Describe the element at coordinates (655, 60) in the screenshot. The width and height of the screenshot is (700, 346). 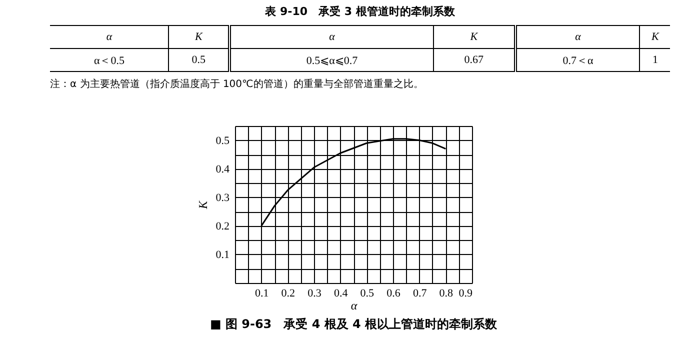
I see `text: 1` at that location.